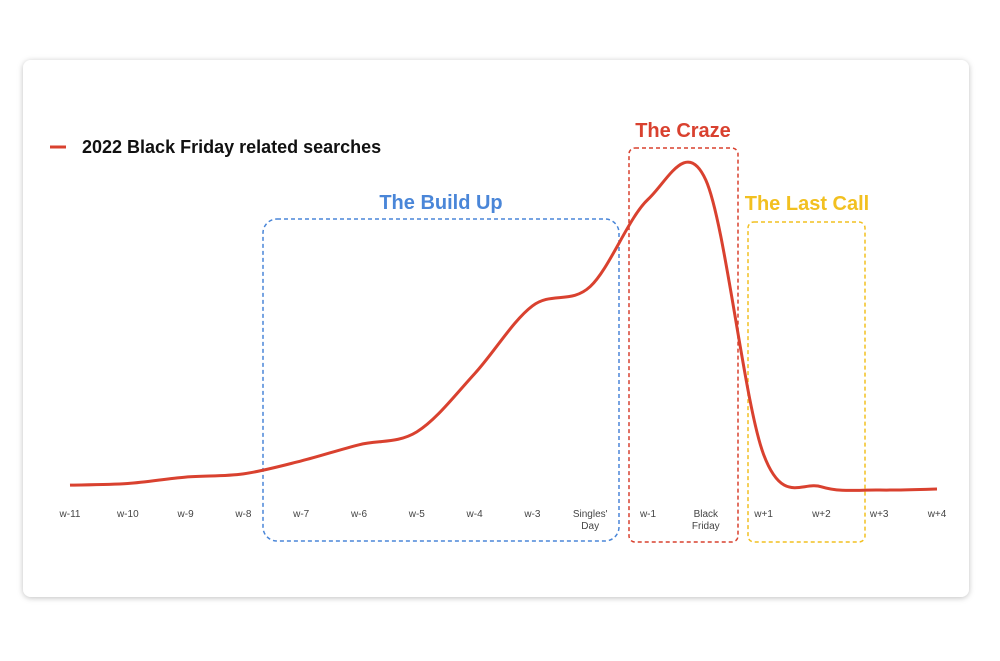 Image resolution: width=1000 pixels, height=661 pixels. Describe the element at coordinates (532, 514) in the screenshot. I see `x-tick-label: w-3` at that location.